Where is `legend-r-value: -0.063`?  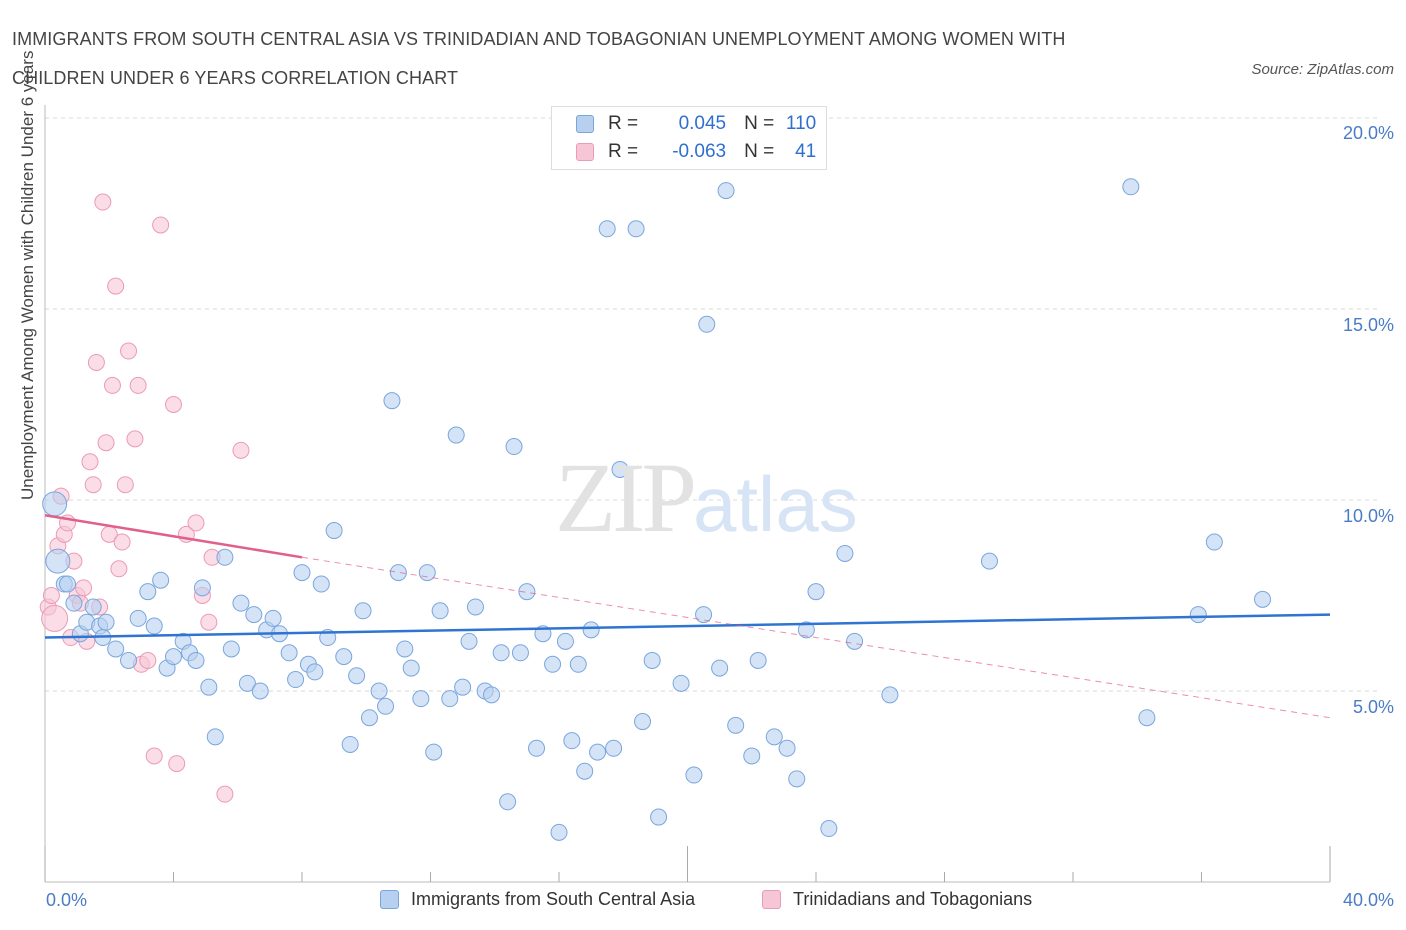
legend-r-value: -0.063 is located at coordinates (699, 151).